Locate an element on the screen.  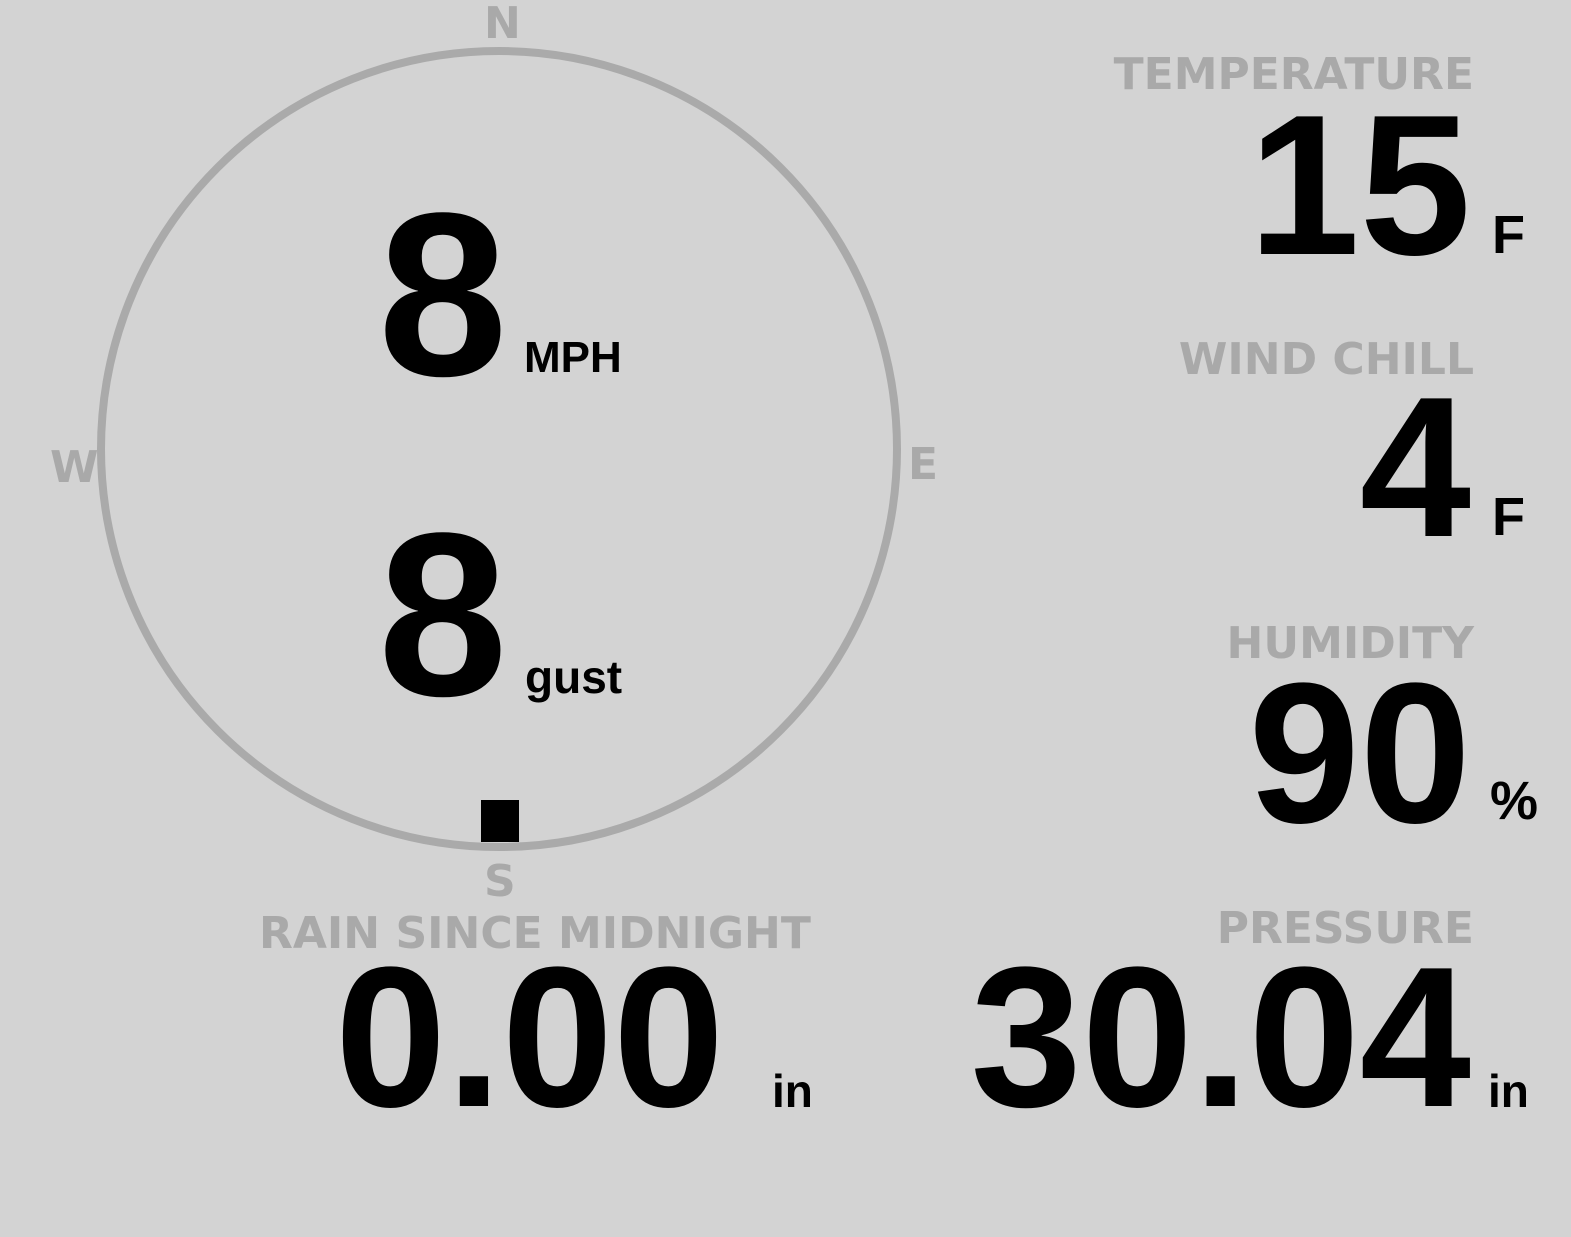
compass-north-label: N is located at coordinates (502, 24).